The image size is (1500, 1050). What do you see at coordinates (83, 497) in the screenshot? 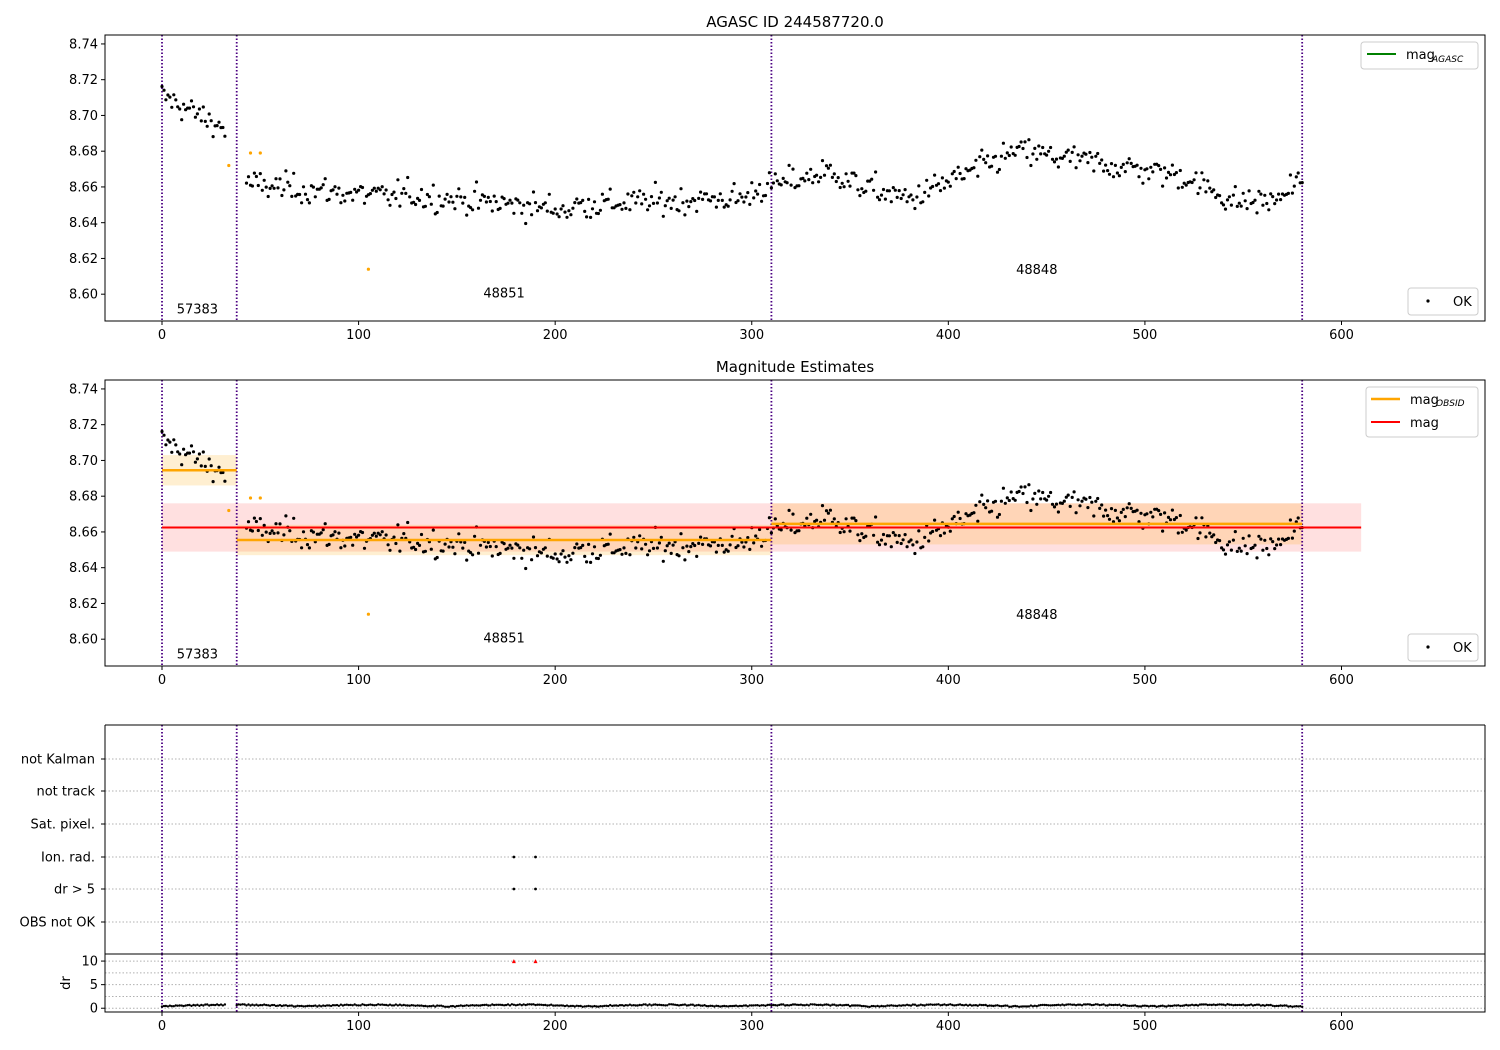
I see `p2-ytick-label: 8.68` at bounding box center [83, 497].